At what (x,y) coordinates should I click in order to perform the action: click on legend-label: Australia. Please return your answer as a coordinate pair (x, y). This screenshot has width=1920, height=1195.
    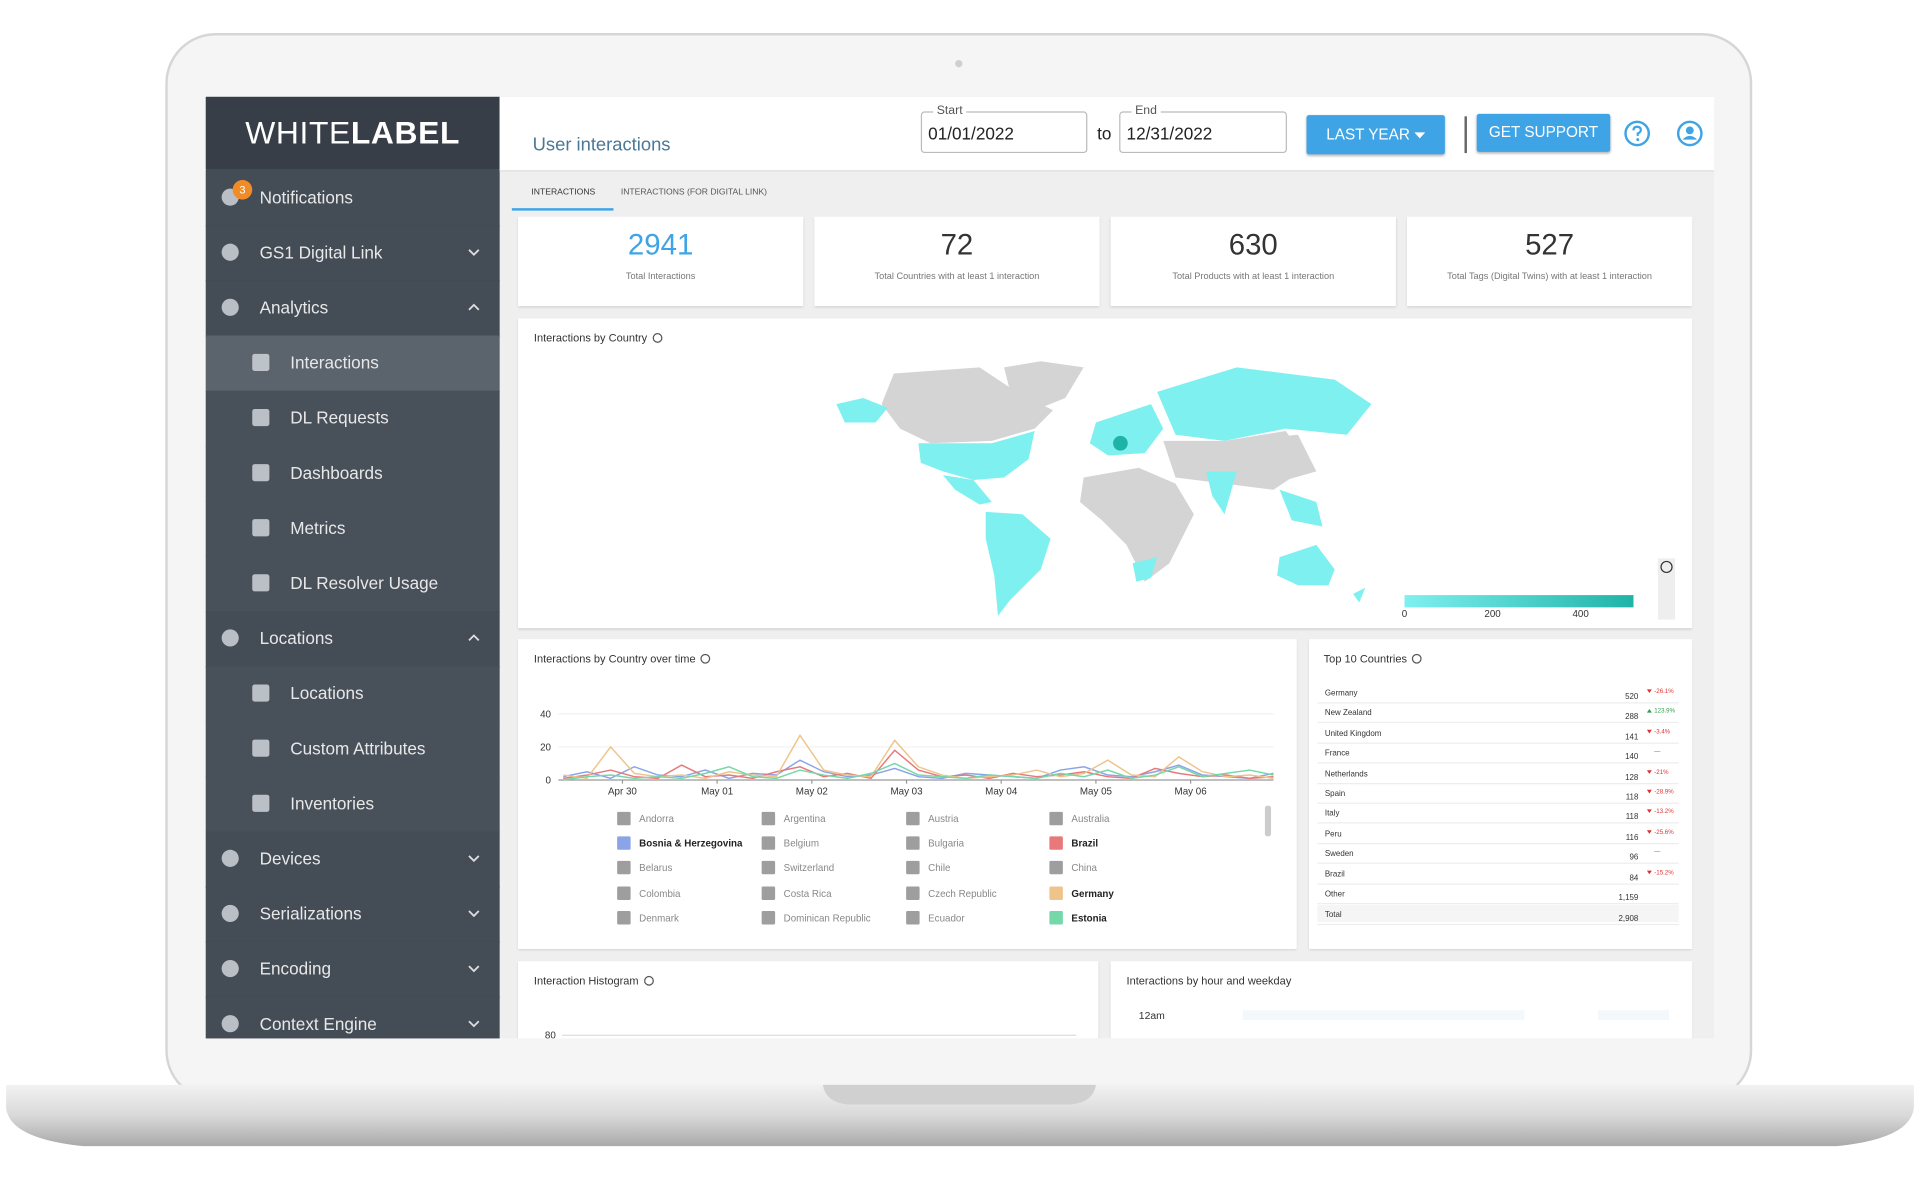
    Looking at the image, I should click on (1090, 819).